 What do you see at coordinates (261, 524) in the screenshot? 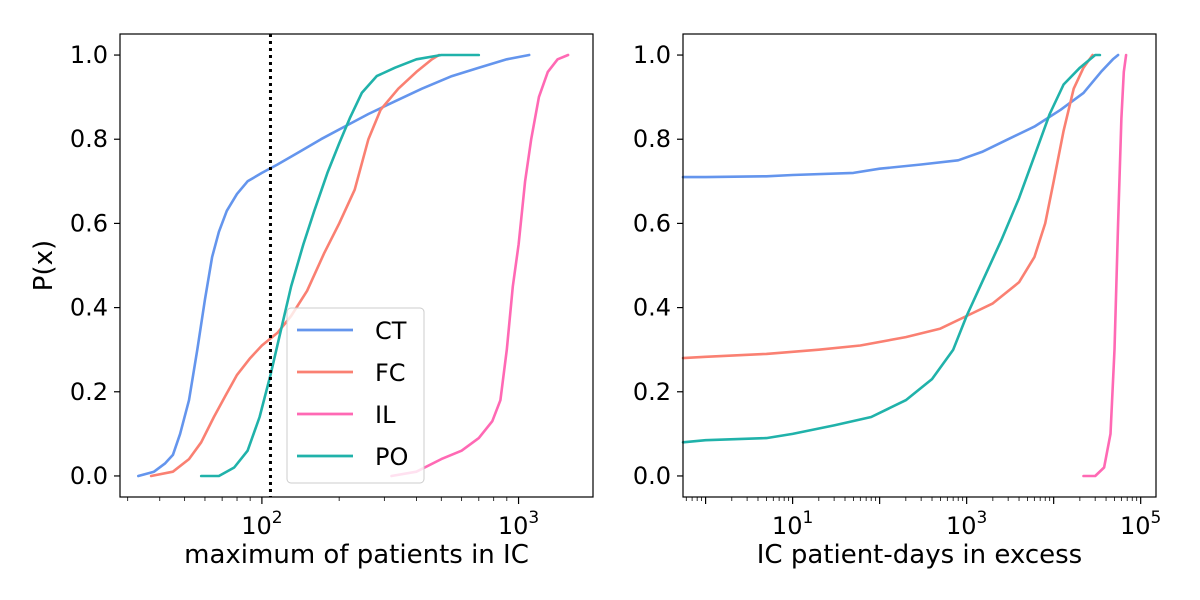
I see `x-tick-label: 10²` at bounding box center [261, 524].